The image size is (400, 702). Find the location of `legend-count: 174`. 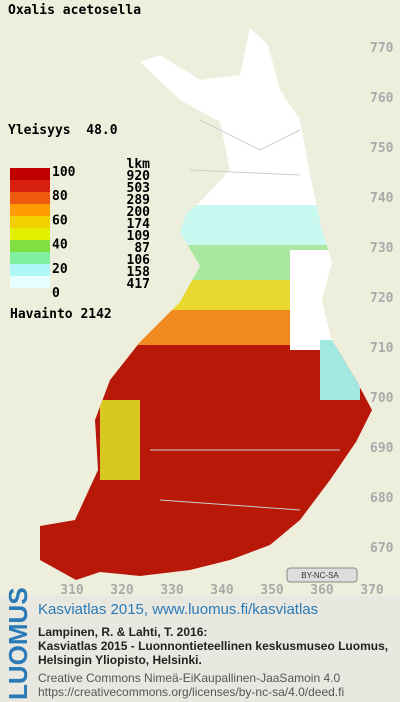

legend-count: 174 is located at coordinates (139, 224).